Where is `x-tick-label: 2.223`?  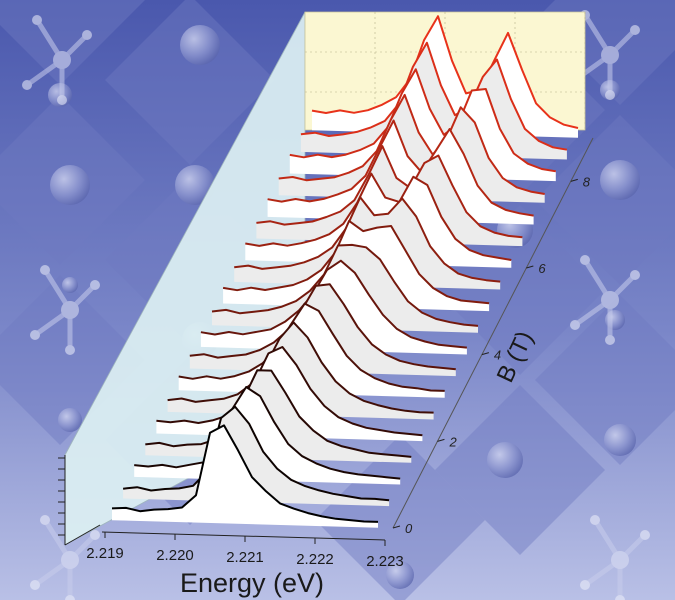
x-tick-label: 2.223 is located at coordinates (385, 561).